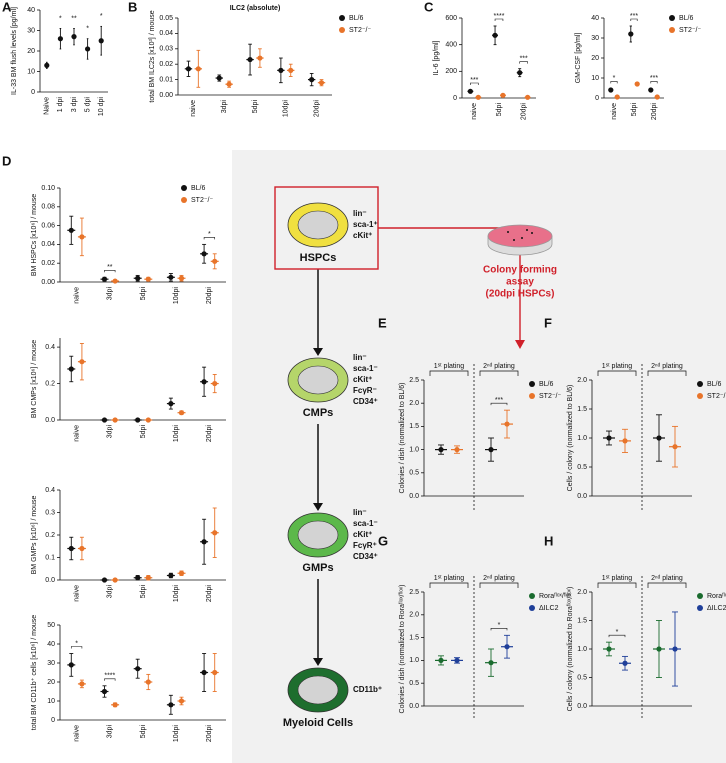  I want to click on legend-label: Roraᶠˡᵒˣ/ᶠˡᵒˣ, so click(716, 596).